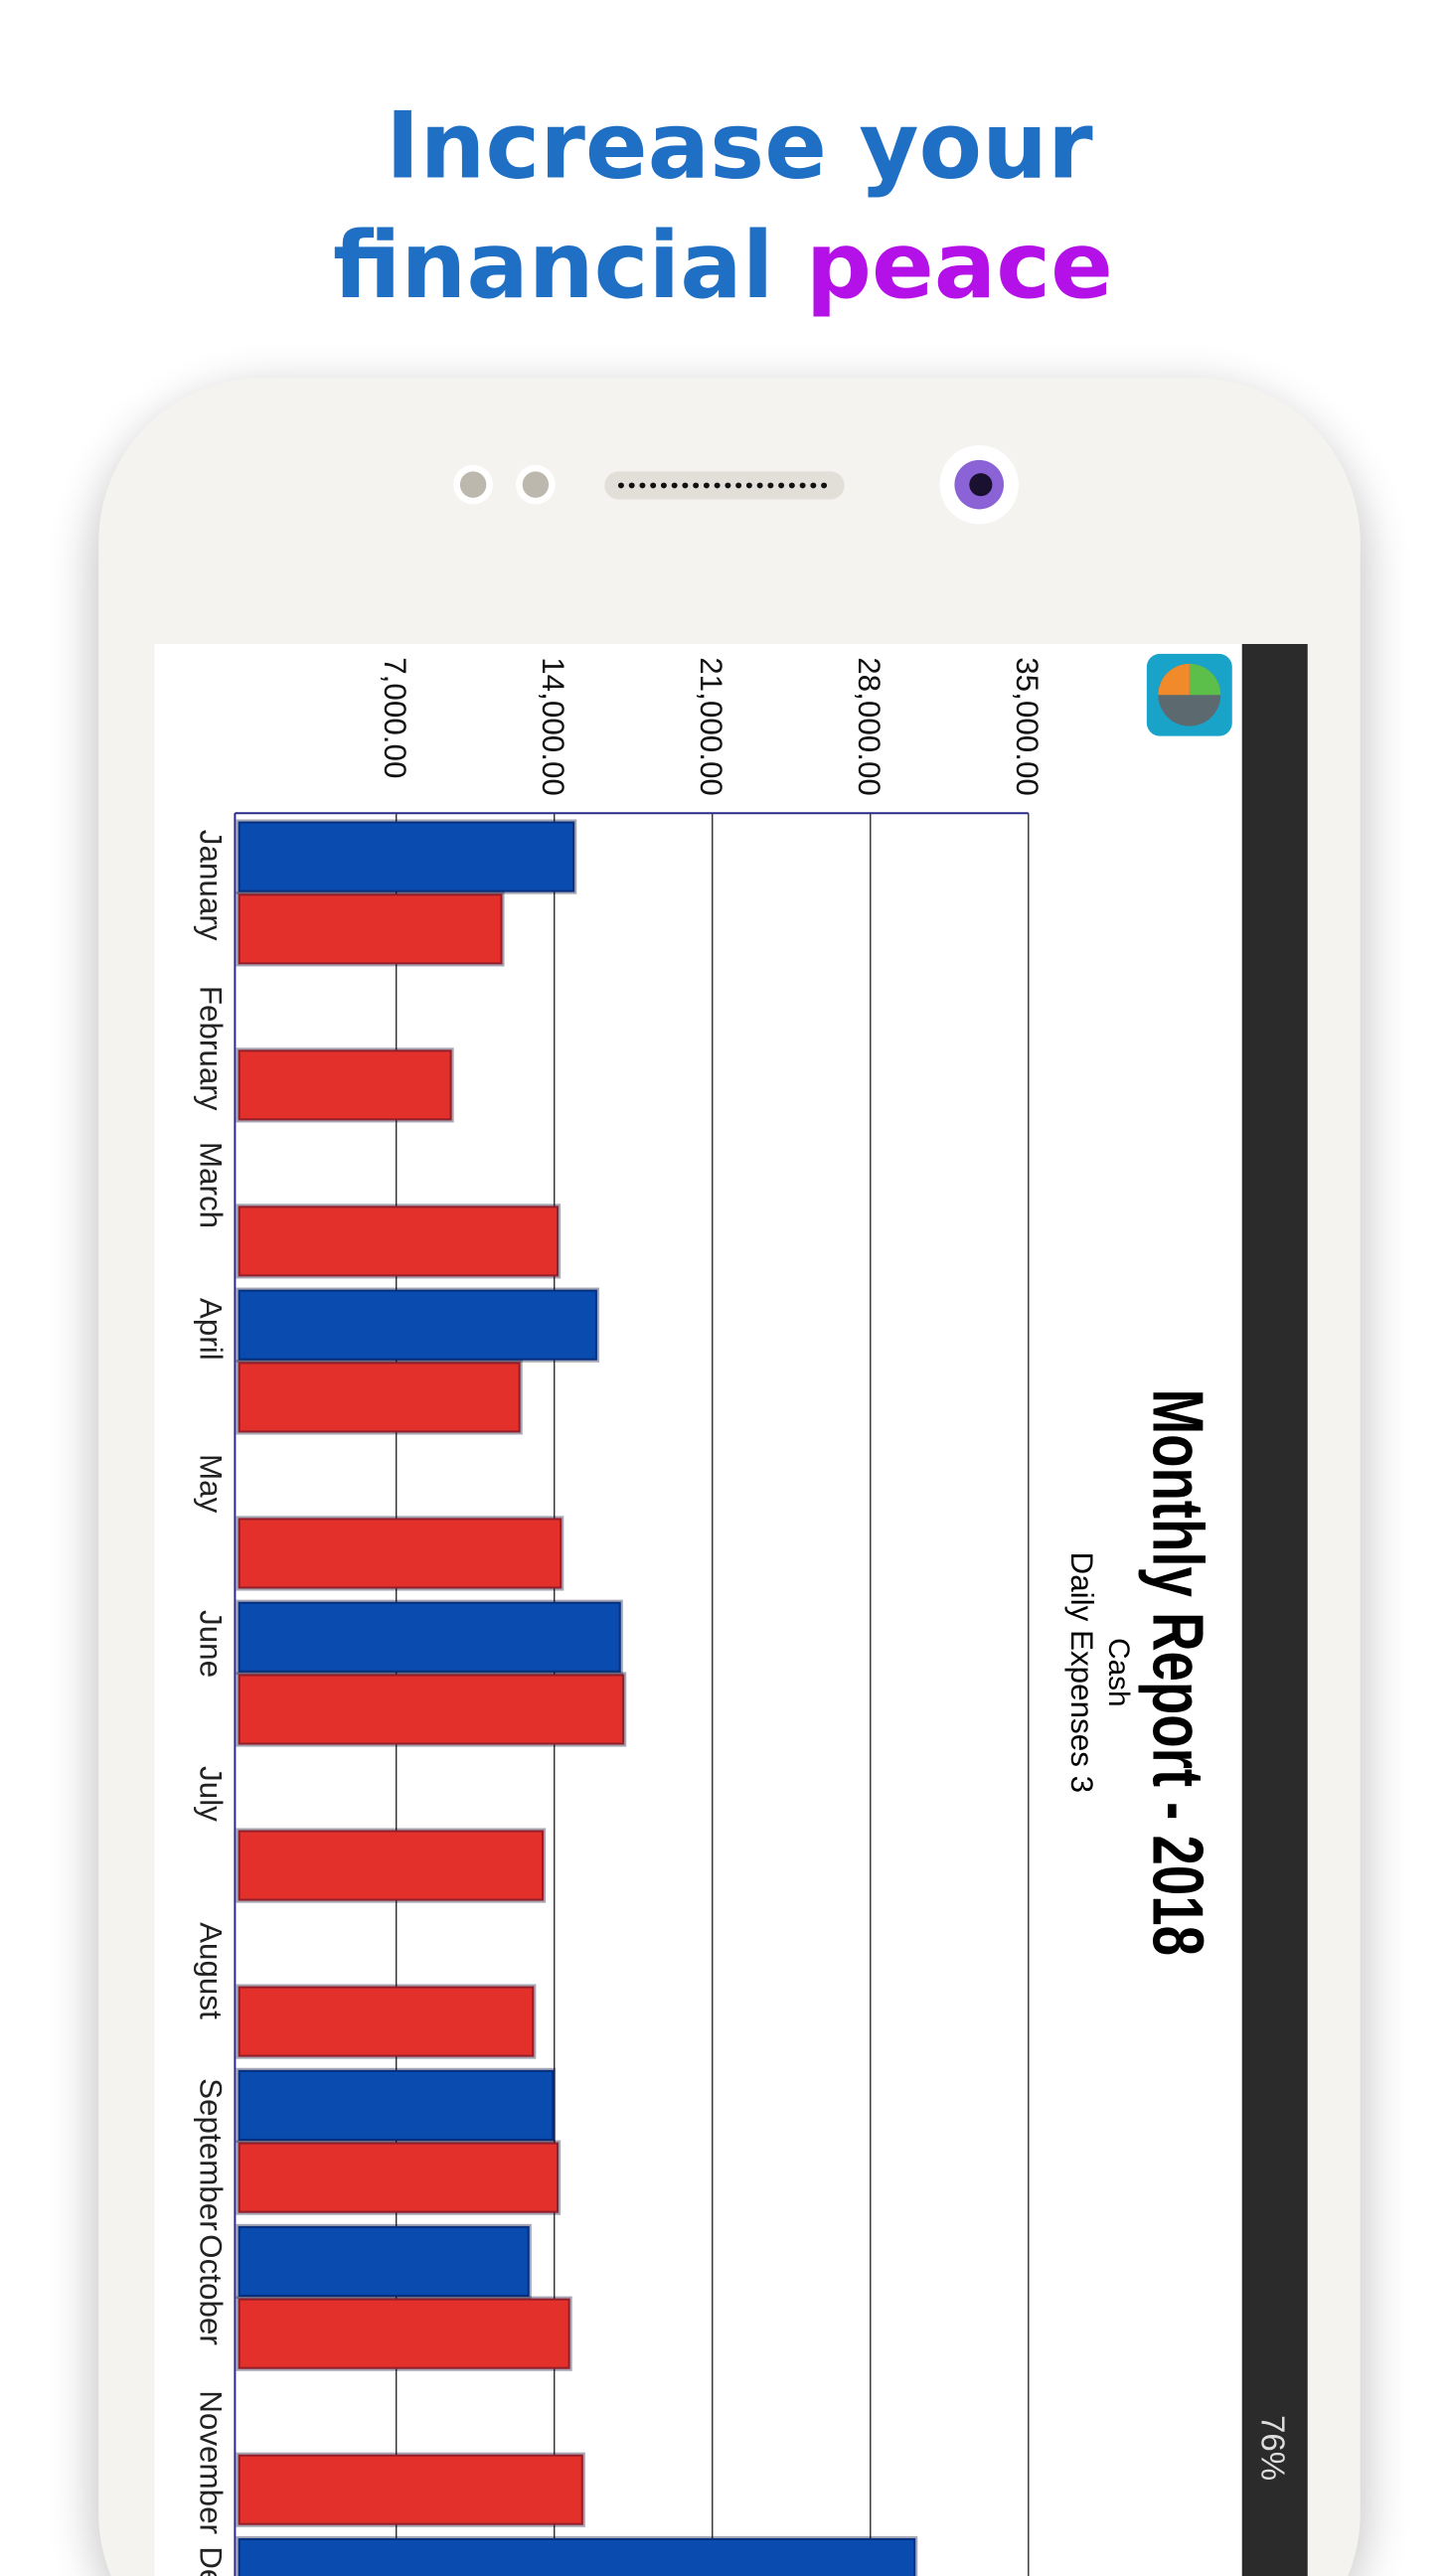 The image size is (1449, 2576). What do you see at coordinates (869, 726) in the screenshot?
I see `tick-label: 28,000.00` at bounding box center [869, 726].